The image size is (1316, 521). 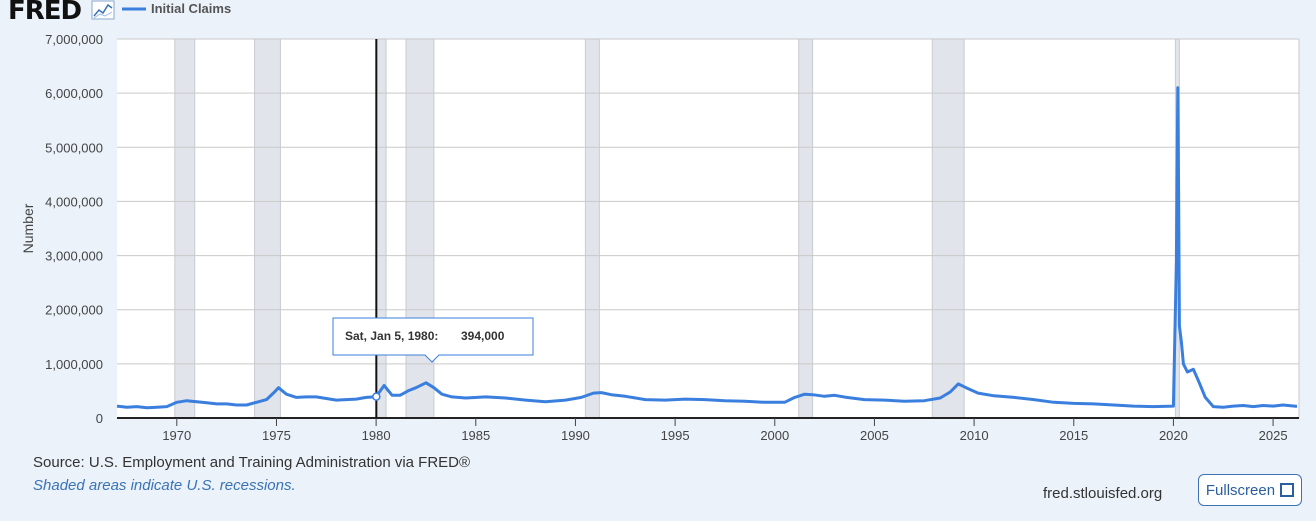 What do you see at coordinates (774, 435) in the screenshot?
I see `x-tick-label: 2000` at bounding box center [774, 435].